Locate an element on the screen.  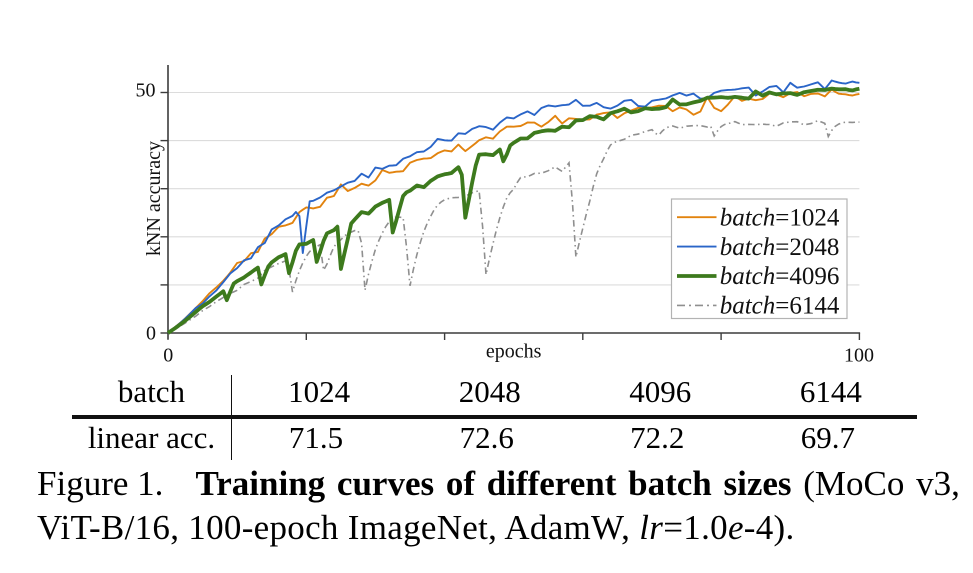
svg-text: batch=2048 is located at coordinates (780, 247).